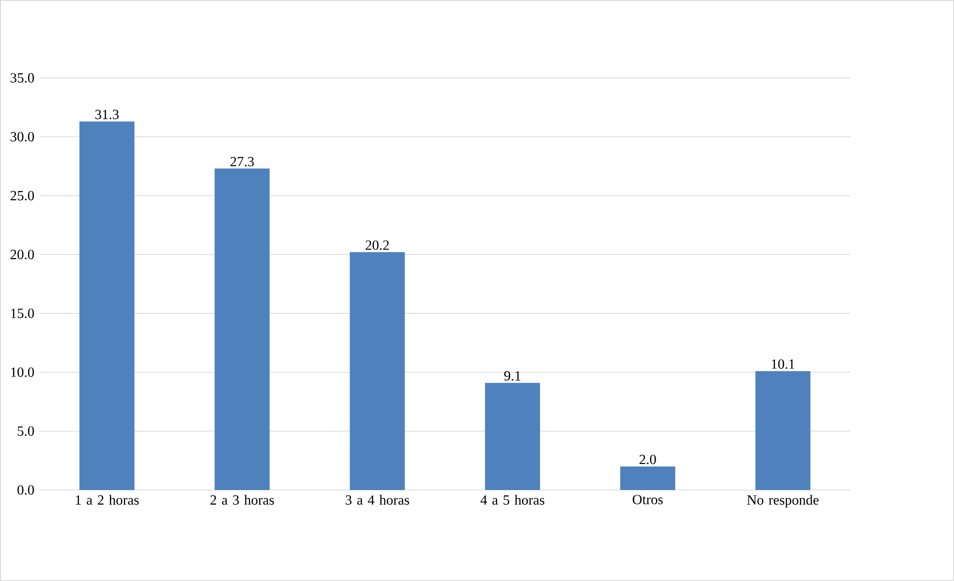 This screenshot has height=581, width=954. I want to click on x-tick-label: No responde, so click(783, 501).